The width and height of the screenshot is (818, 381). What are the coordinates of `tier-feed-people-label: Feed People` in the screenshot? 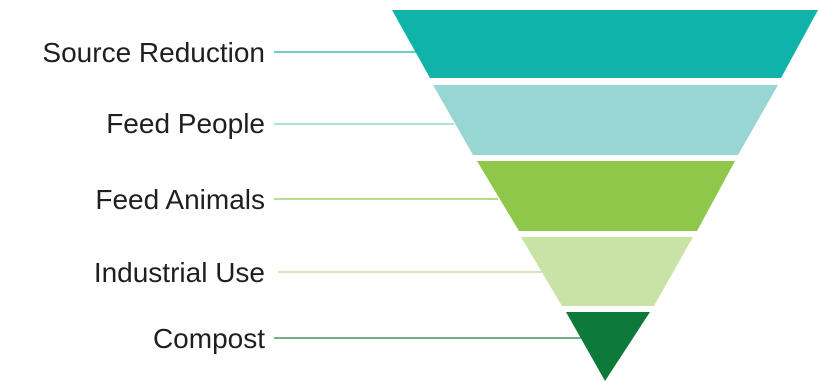 It's located at (185, 123).